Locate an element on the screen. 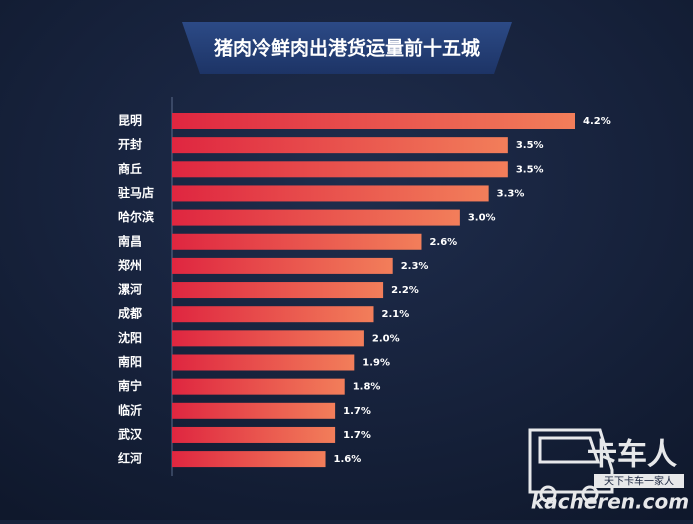 The height and width of the screenshot is (524, 693). value-label: 2.1% is located at coordinates (396, 314).